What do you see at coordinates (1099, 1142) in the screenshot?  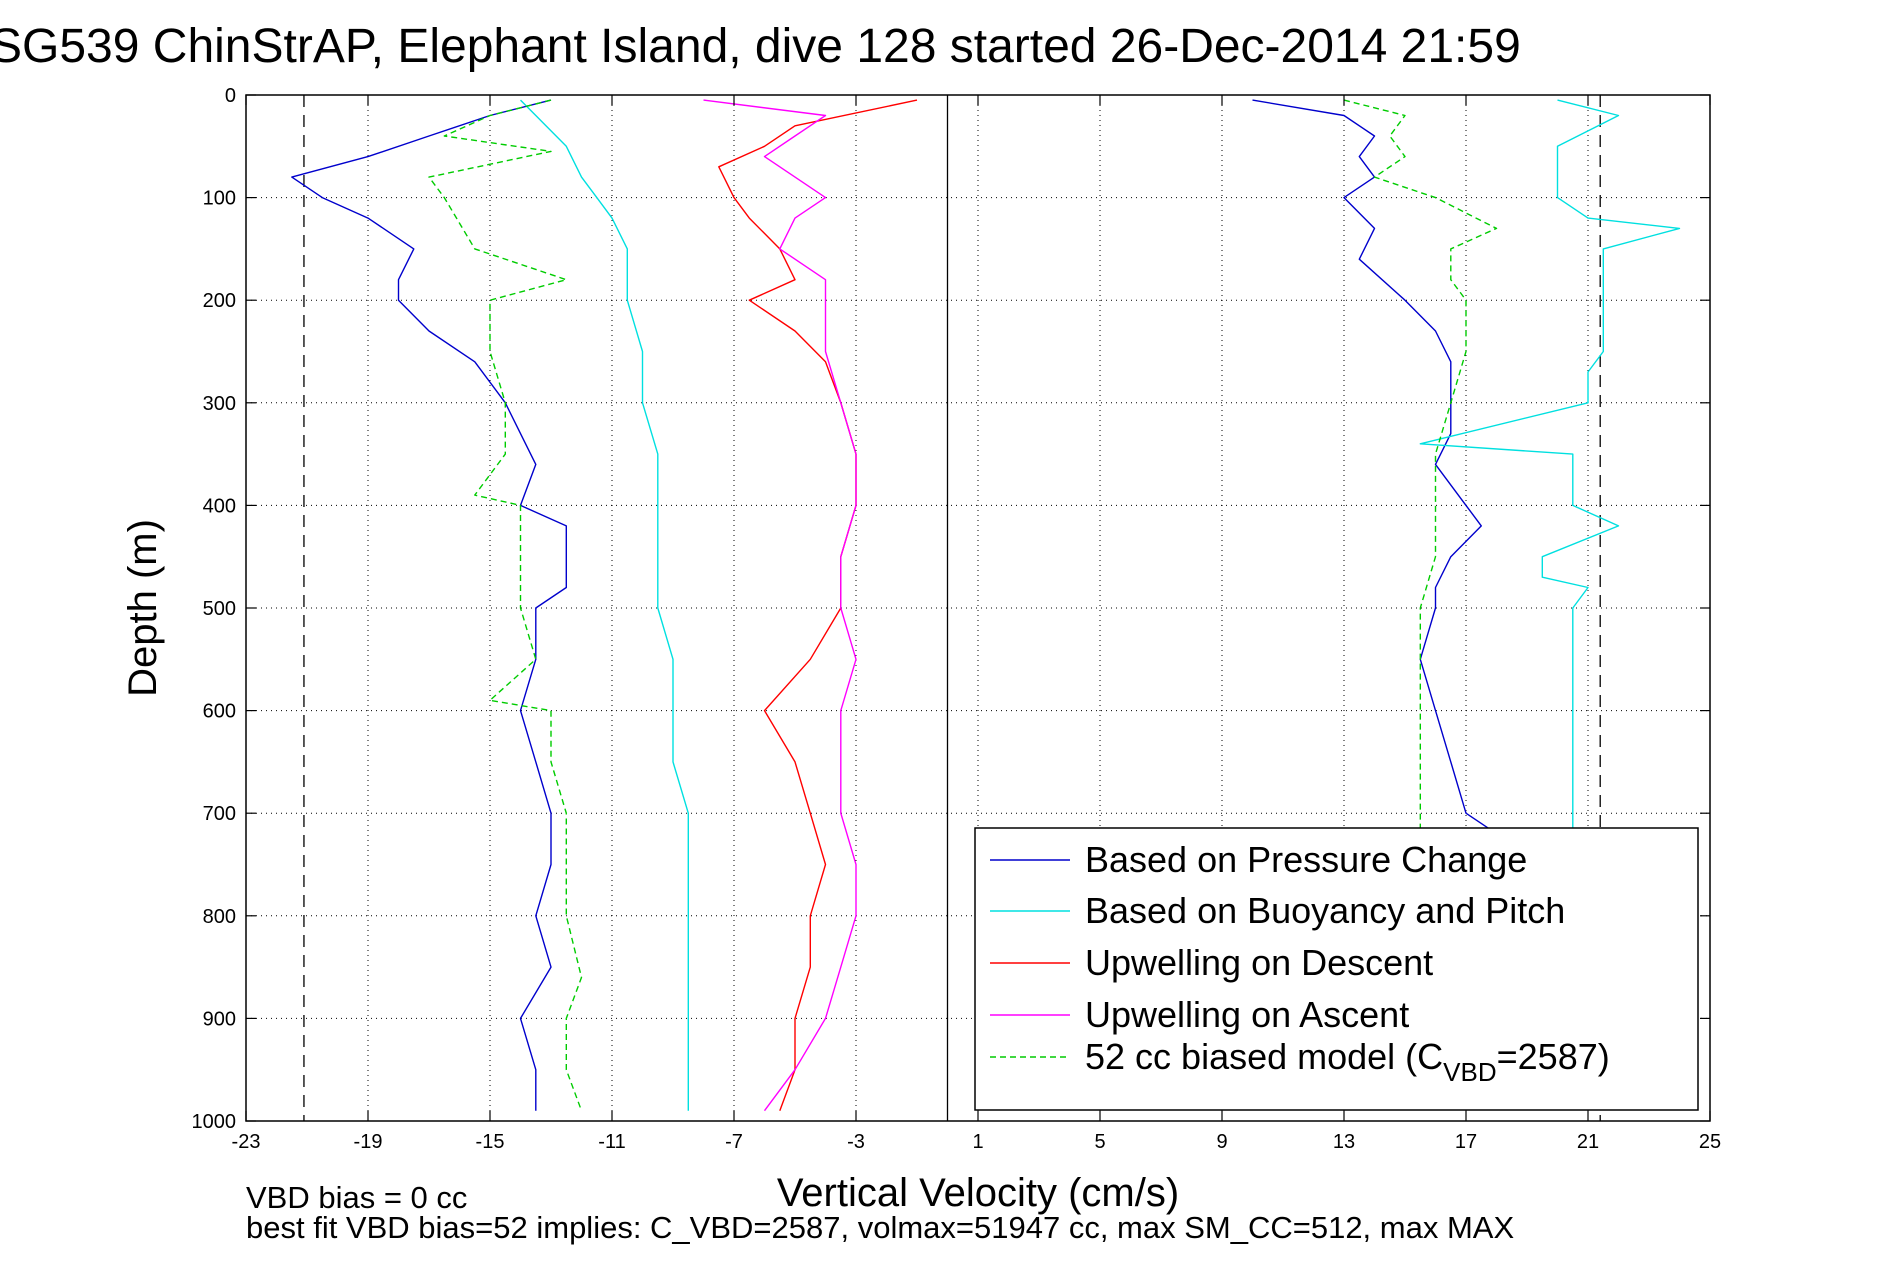 I see `x-tick-label: 5` at bounding box center [1099, 1142].